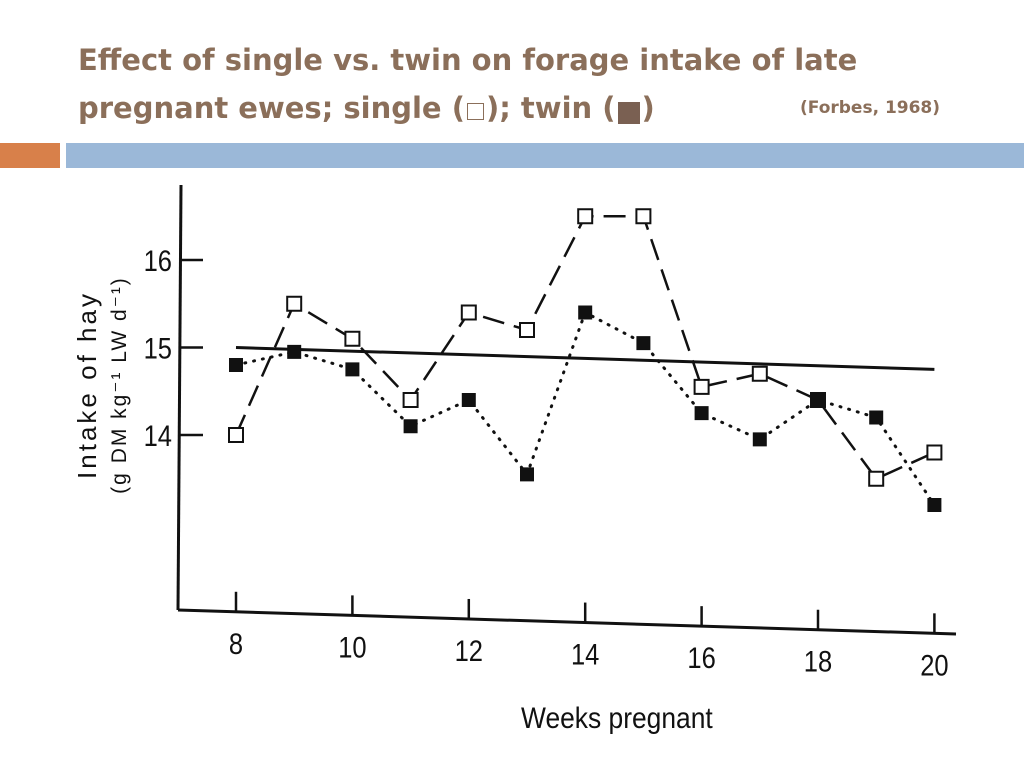 The image size is (1024, 768). Describe the element at coordinates (271, 108) in the screenshot. I see `title-line-2-part-a: pregnant ewes; single (` at that location.